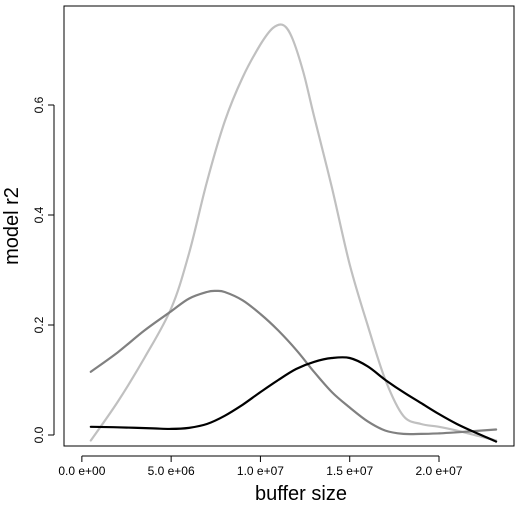  I want to click on x-tick-label: 2.0 e+07, so click(438, 471).